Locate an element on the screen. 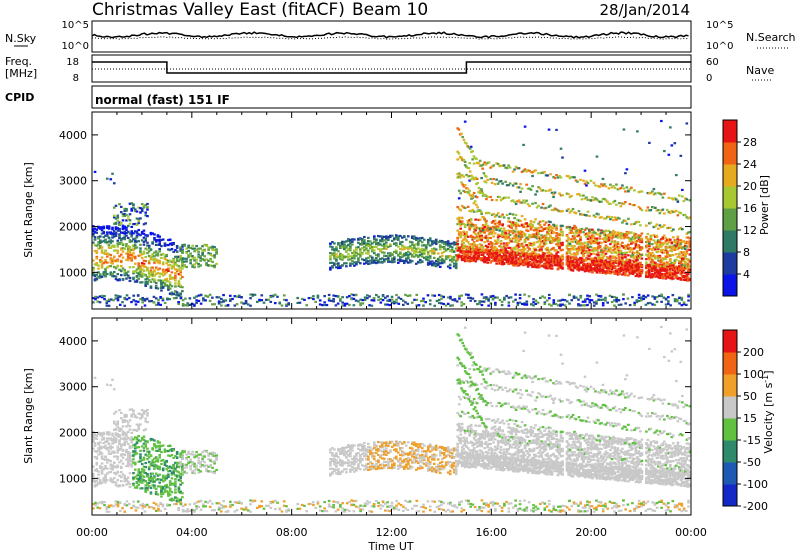 This screenshot has width=800, height=558. freq-tick-bottom: 8 is located at coordinates (76, 78).